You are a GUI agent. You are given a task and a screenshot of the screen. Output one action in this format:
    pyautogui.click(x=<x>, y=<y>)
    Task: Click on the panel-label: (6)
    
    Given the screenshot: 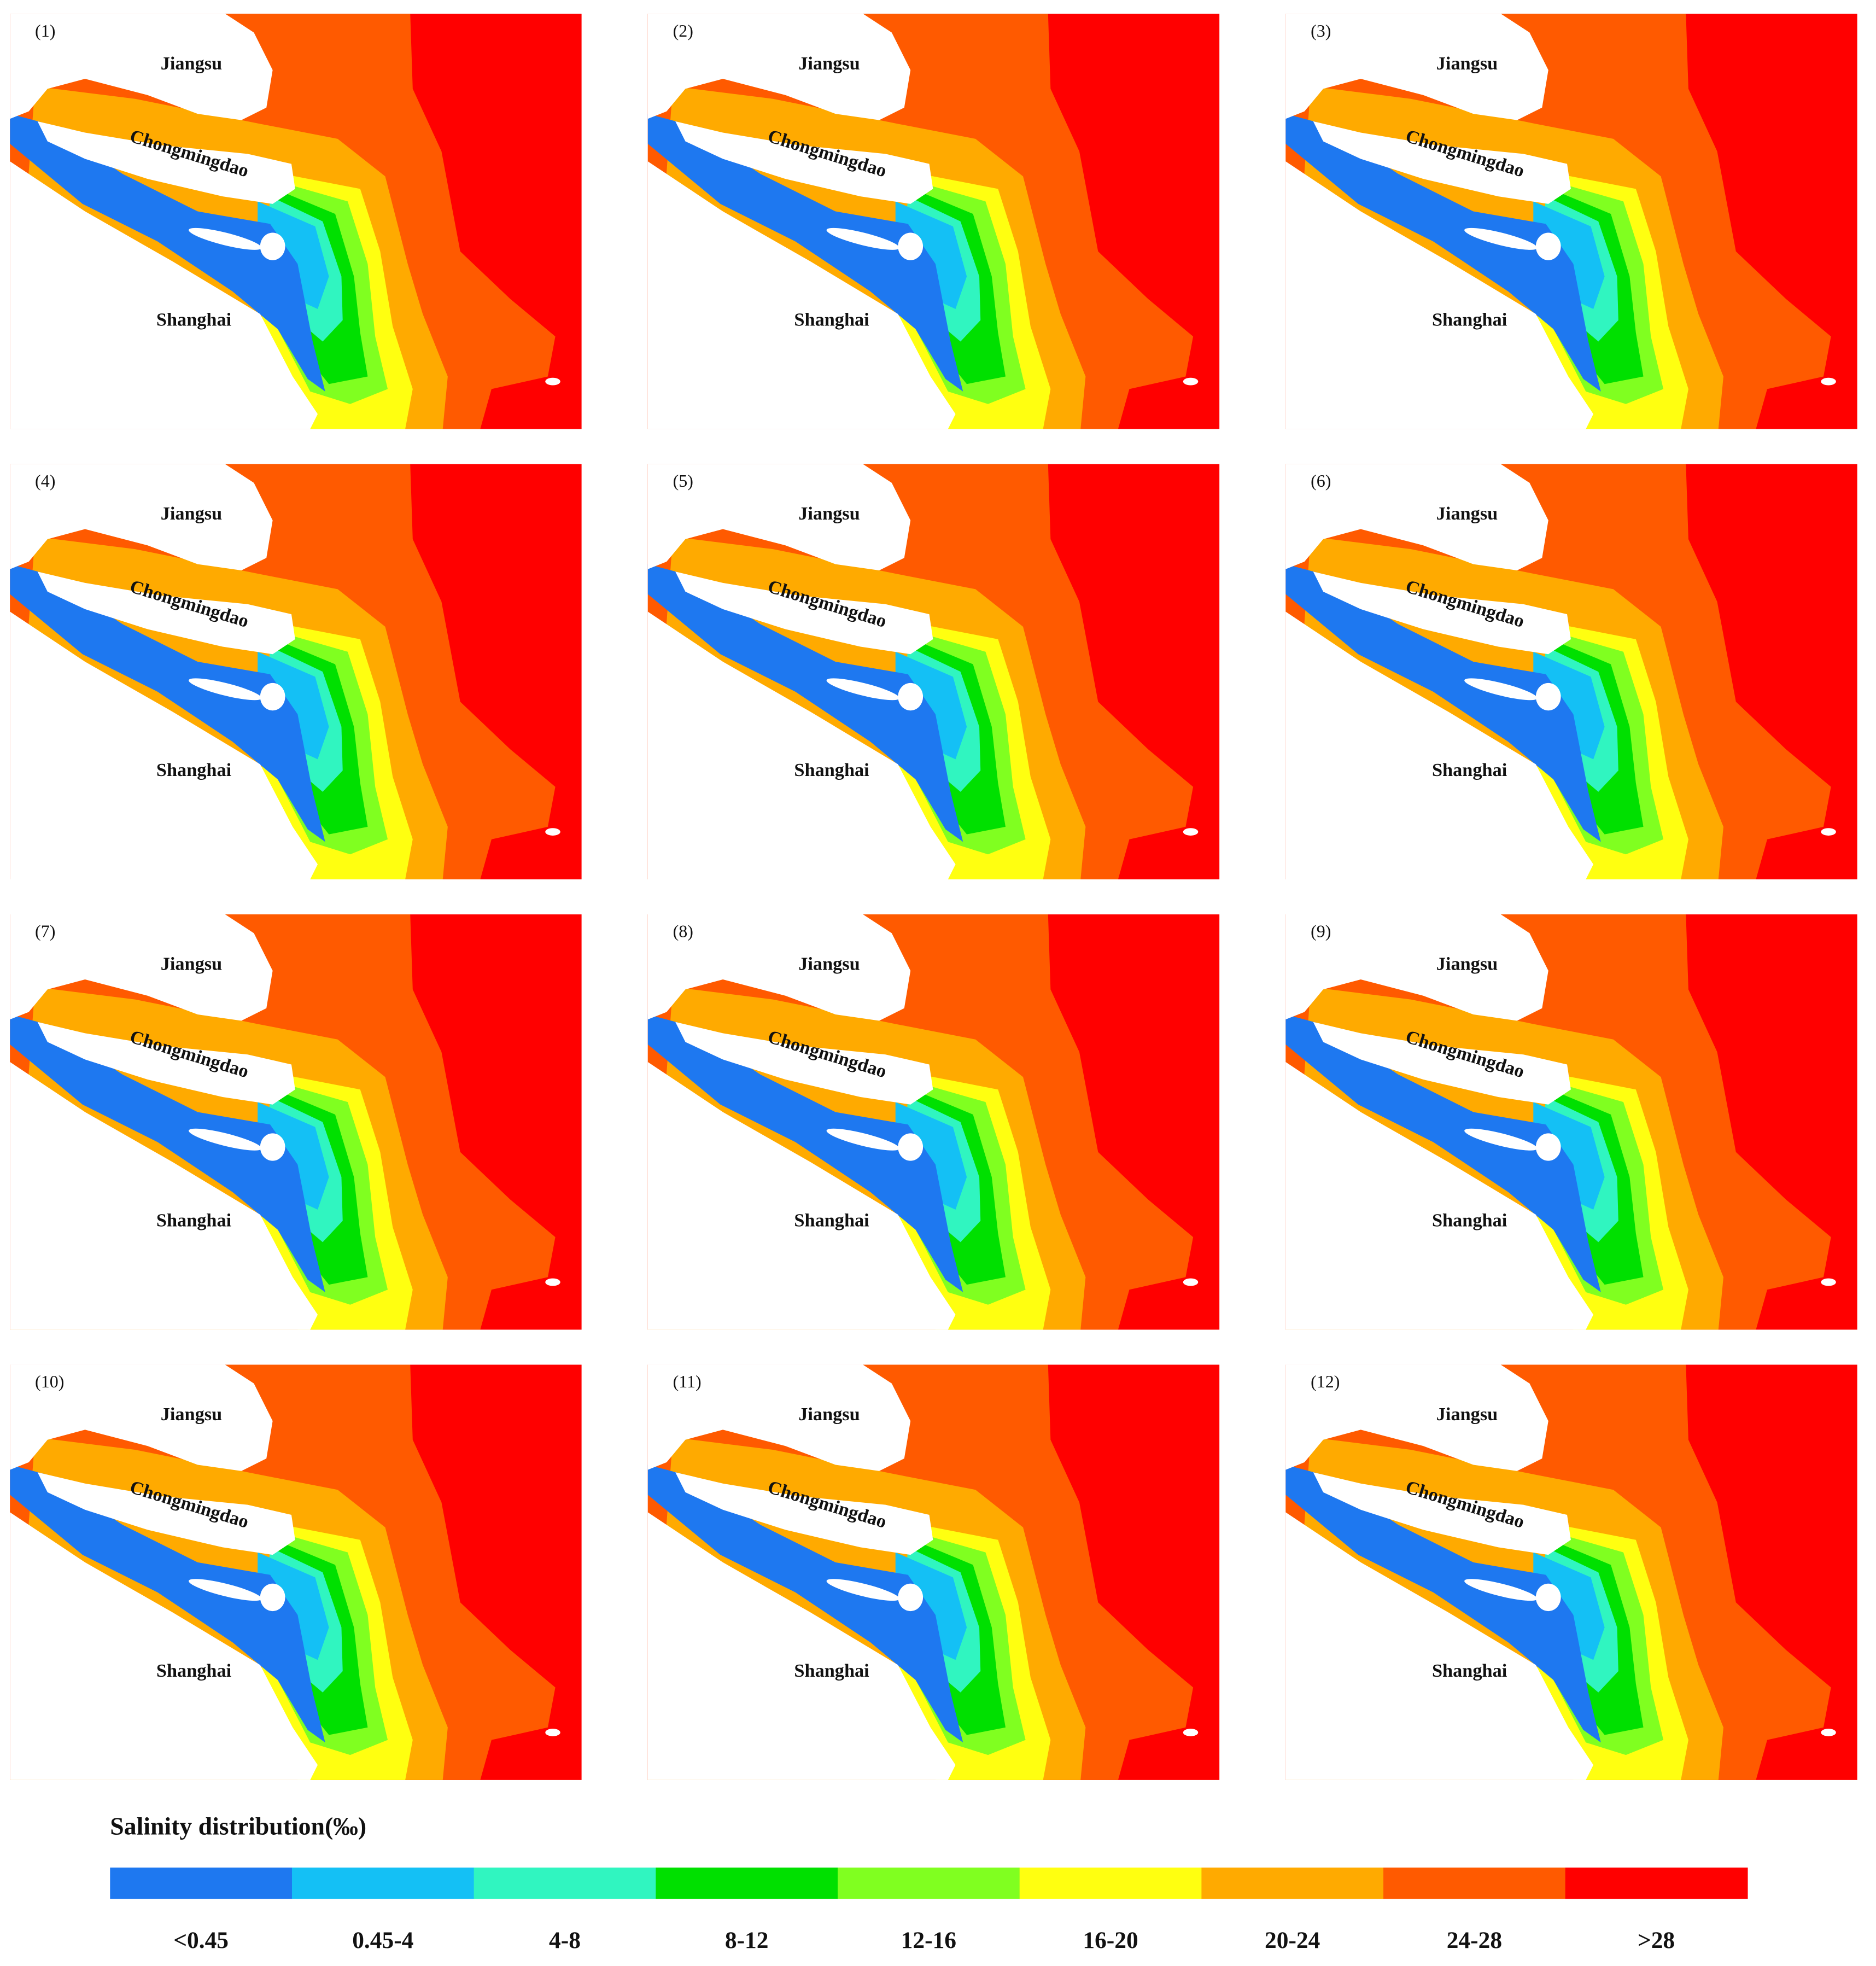 What is the action you would take?
    pyautogui.click(x=1321, y=481)
    